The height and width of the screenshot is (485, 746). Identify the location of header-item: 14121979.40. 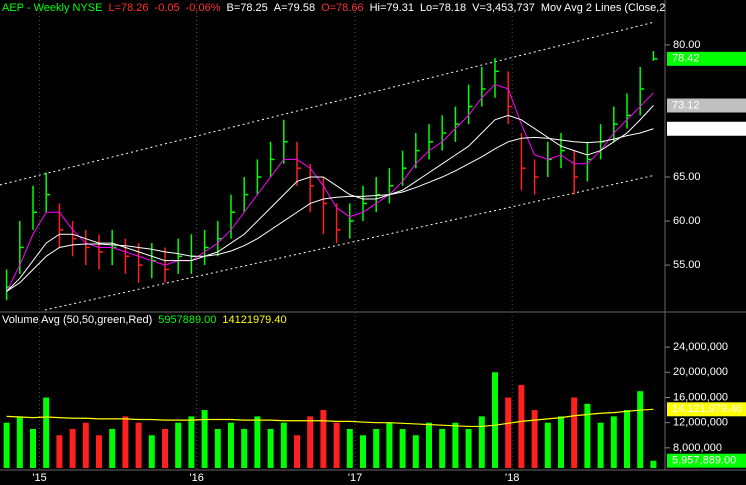
(254, 320).